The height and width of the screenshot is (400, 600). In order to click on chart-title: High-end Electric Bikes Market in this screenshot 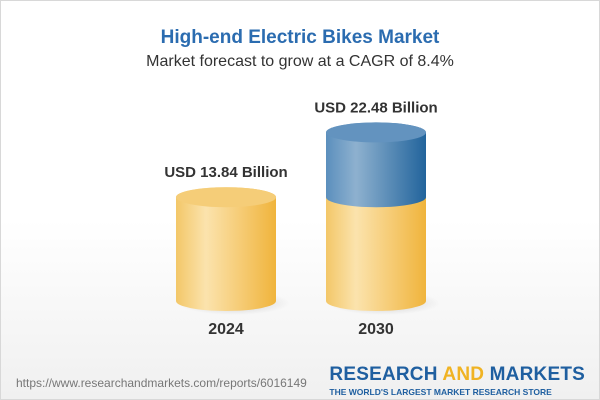, I will do `click(300, 37)`.